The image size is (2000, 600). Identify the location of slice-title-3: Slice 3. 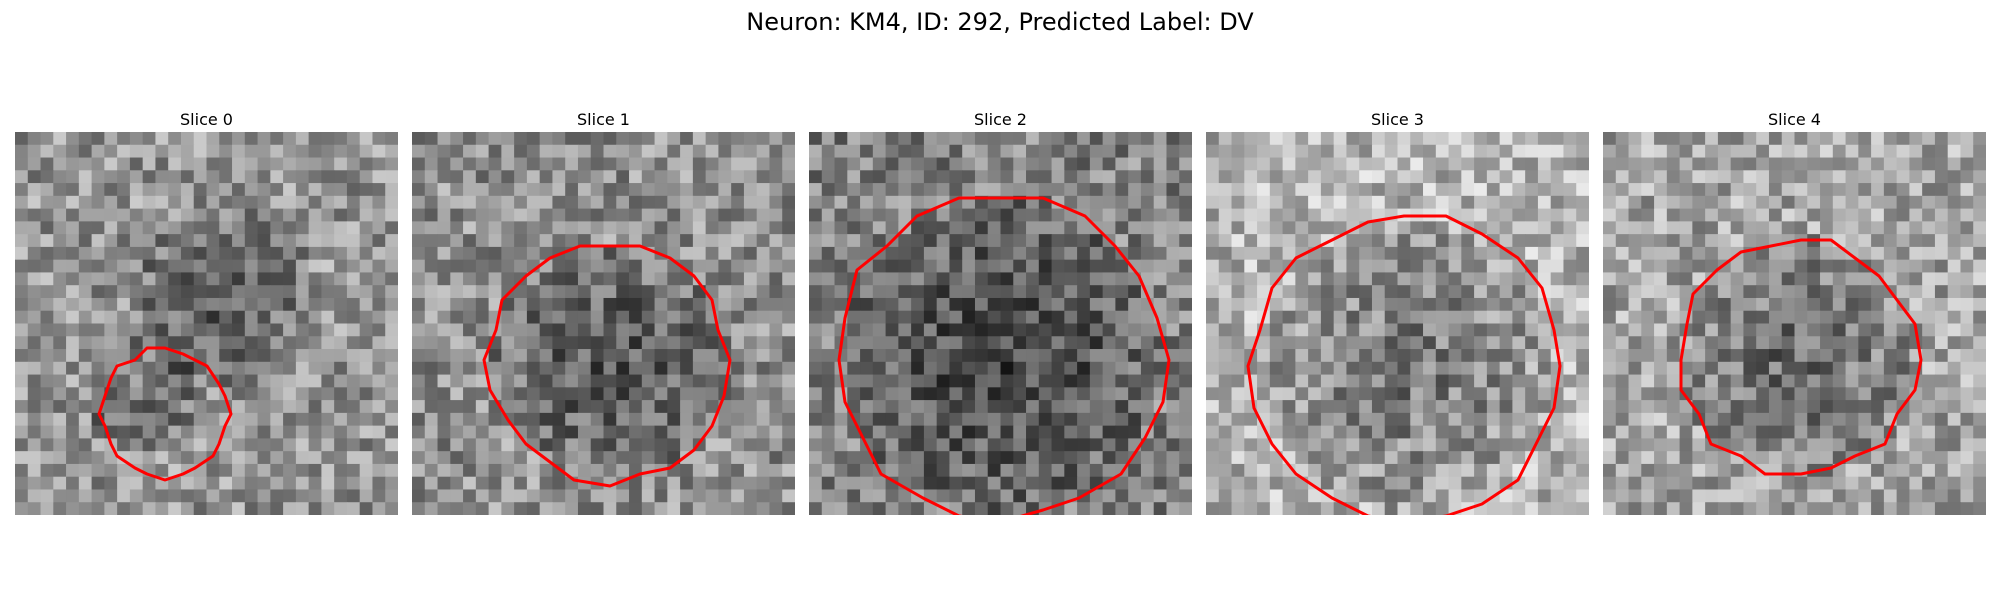
(1397, 119).